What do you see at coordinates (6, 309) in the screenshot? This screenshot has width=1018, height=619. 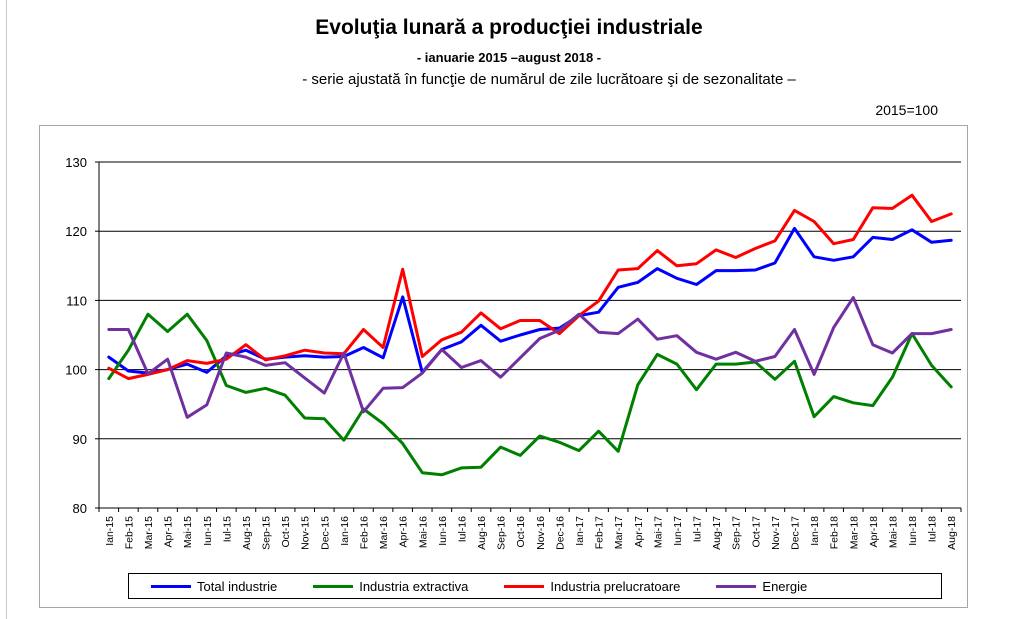 I see `page-left-rule` at bounding box center [6, 309].